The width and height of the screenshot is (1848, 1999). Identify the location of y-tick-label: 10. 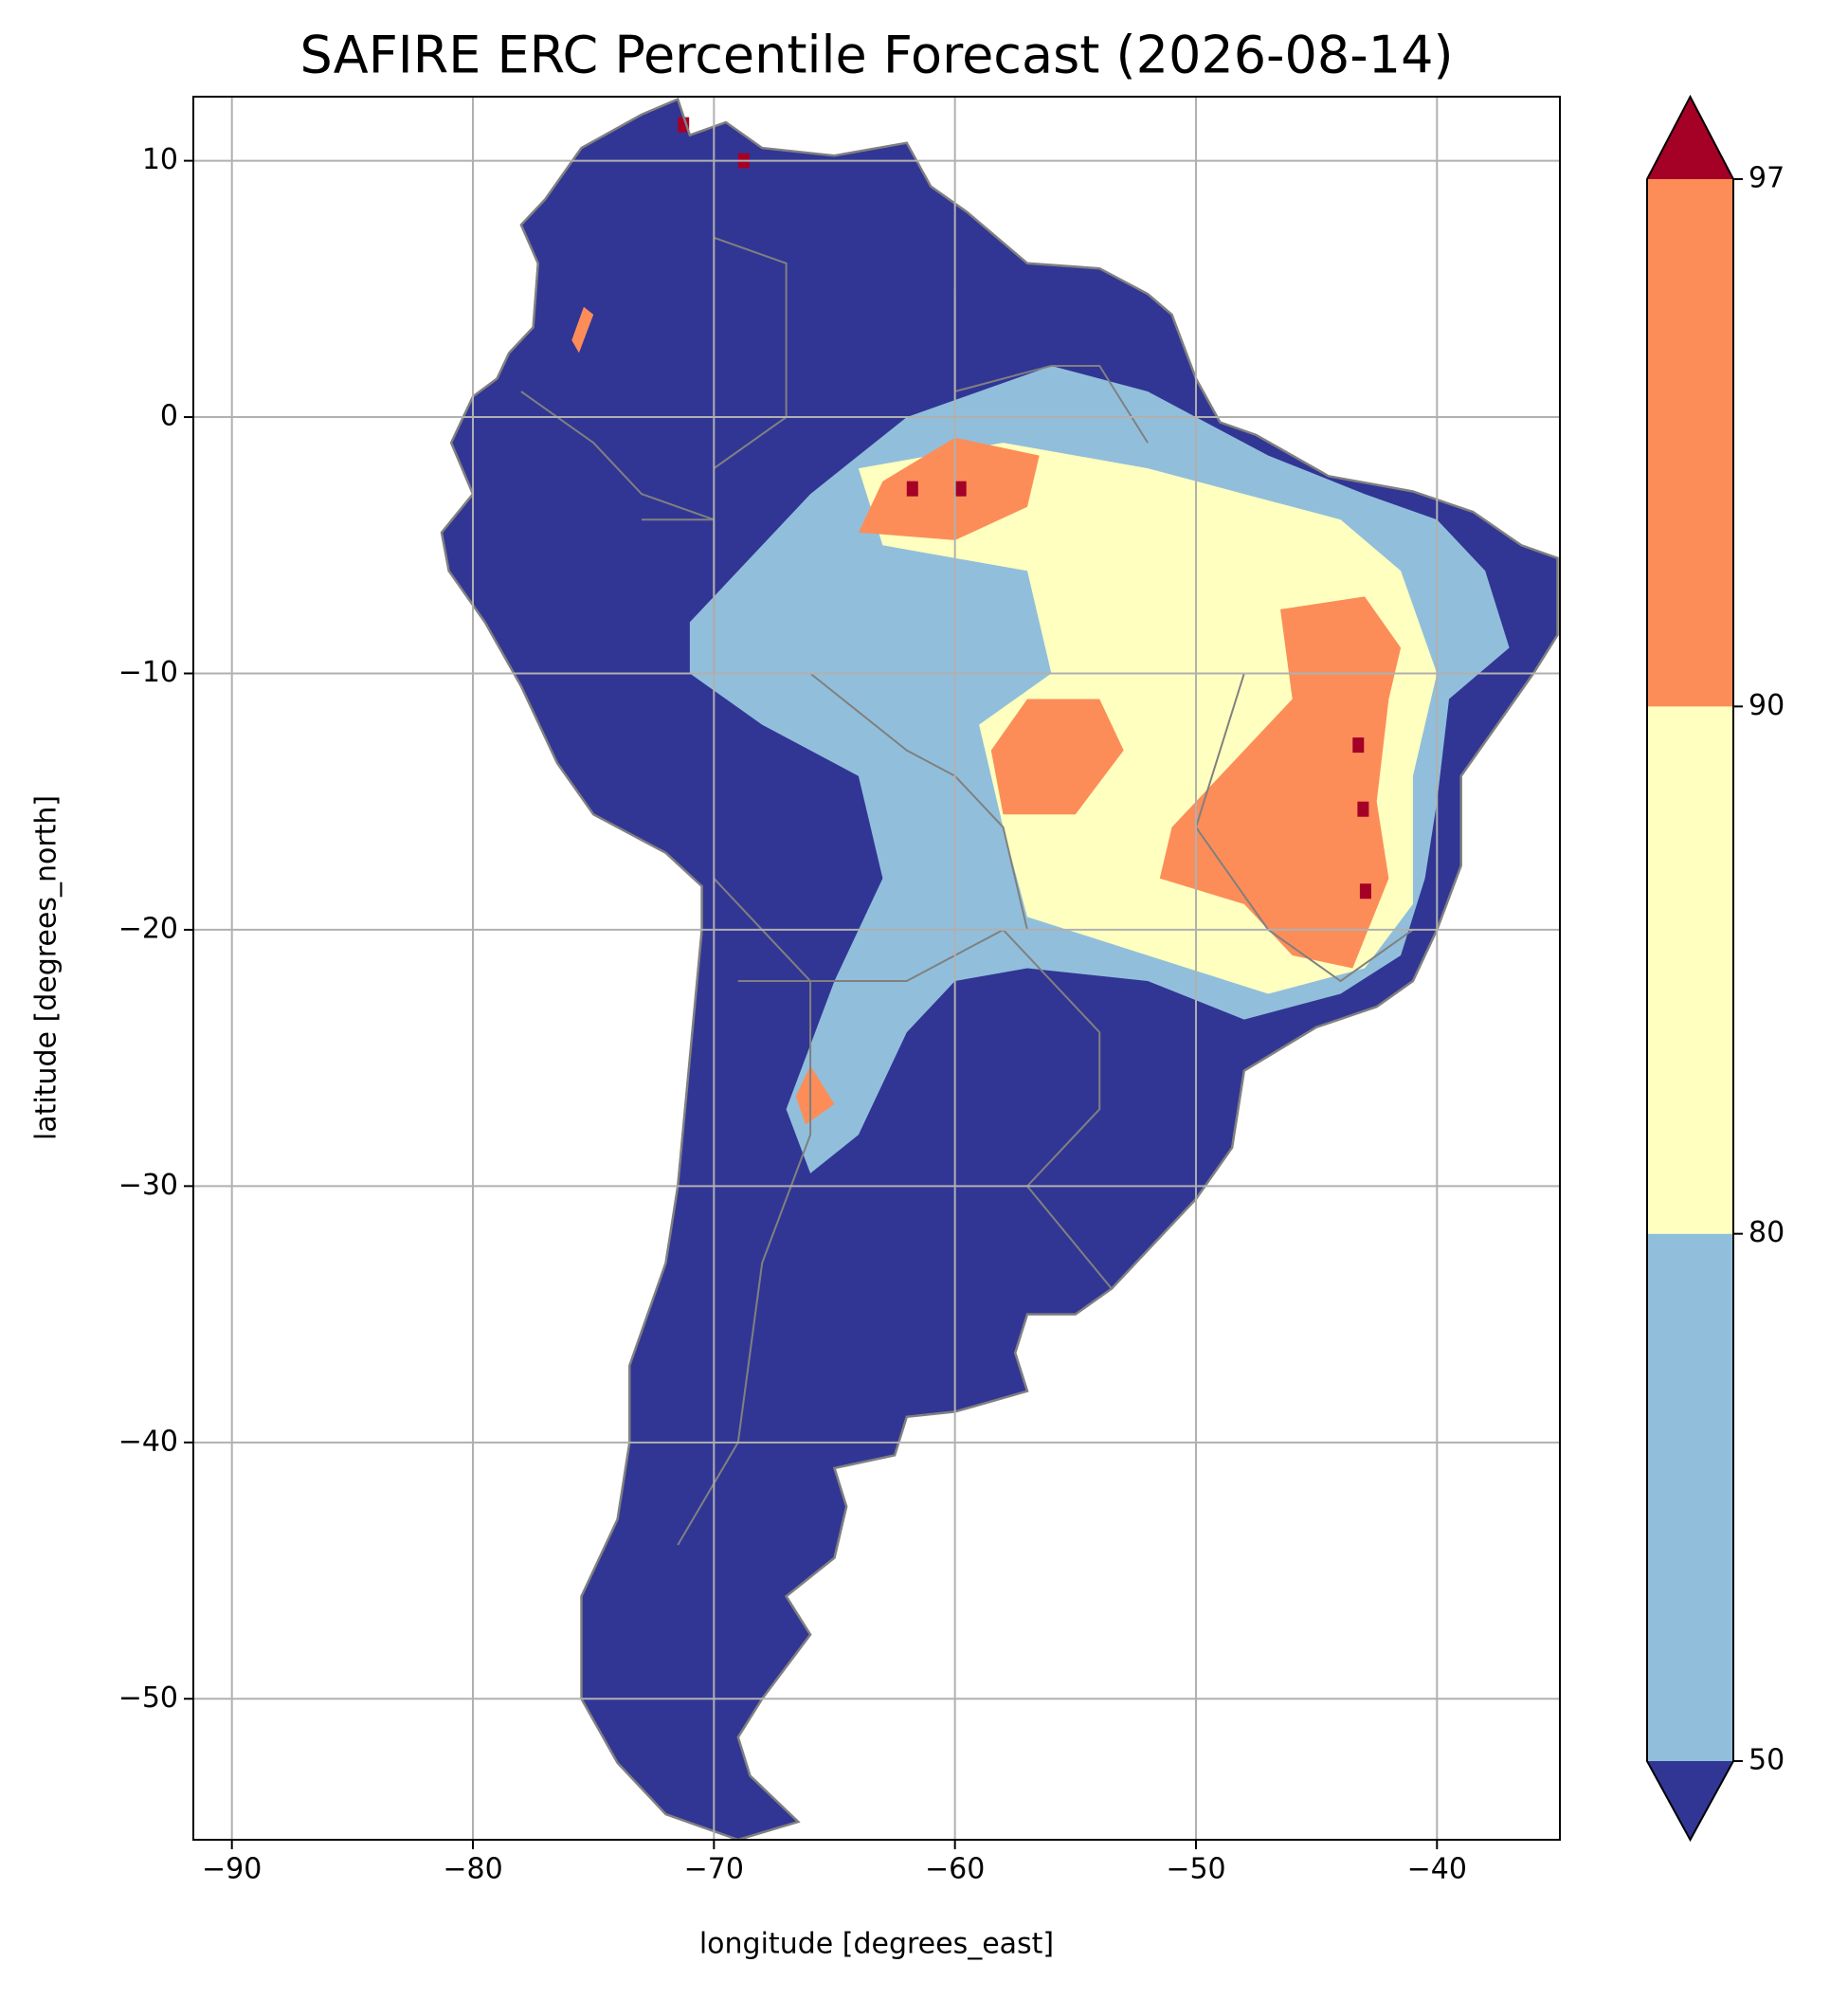
(160, 160).